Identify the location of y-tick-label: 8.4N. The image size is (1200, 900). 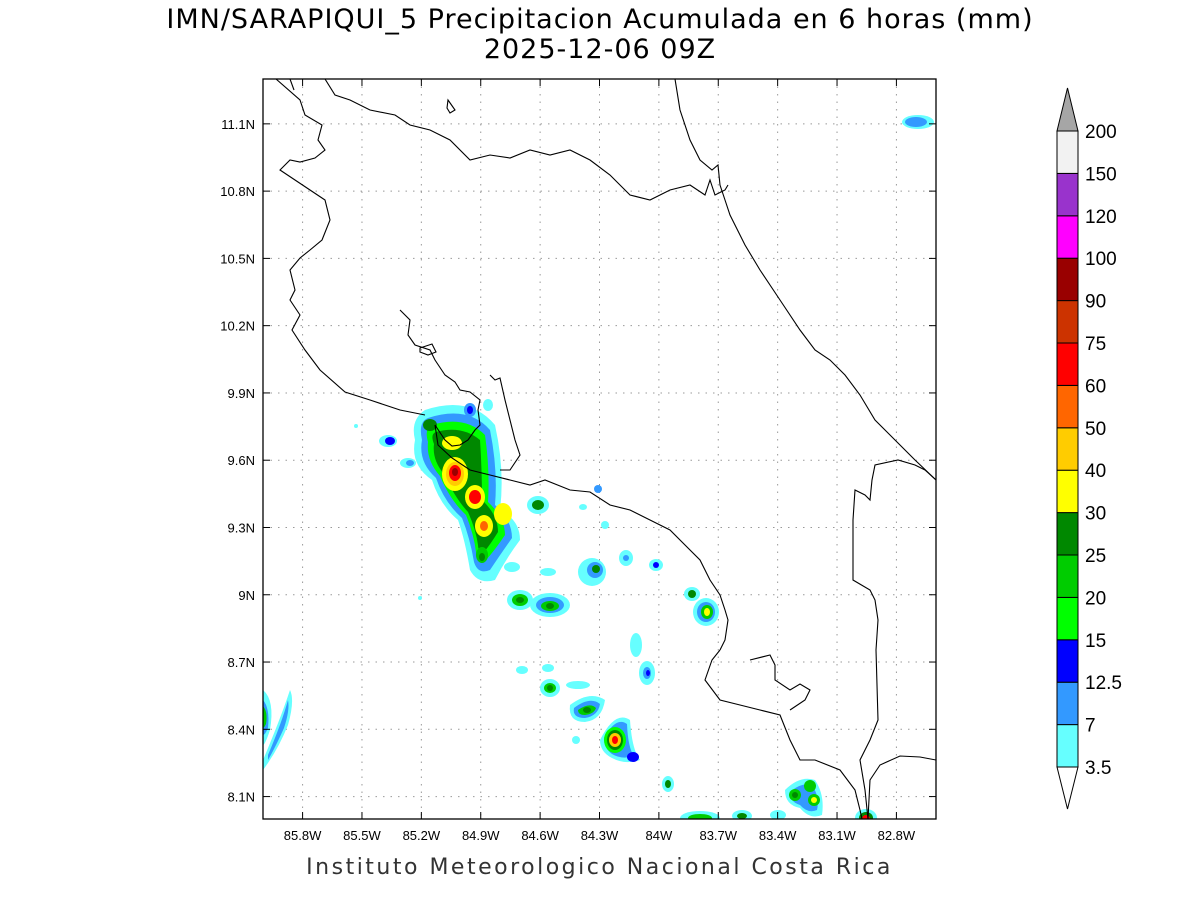
(241, 729).